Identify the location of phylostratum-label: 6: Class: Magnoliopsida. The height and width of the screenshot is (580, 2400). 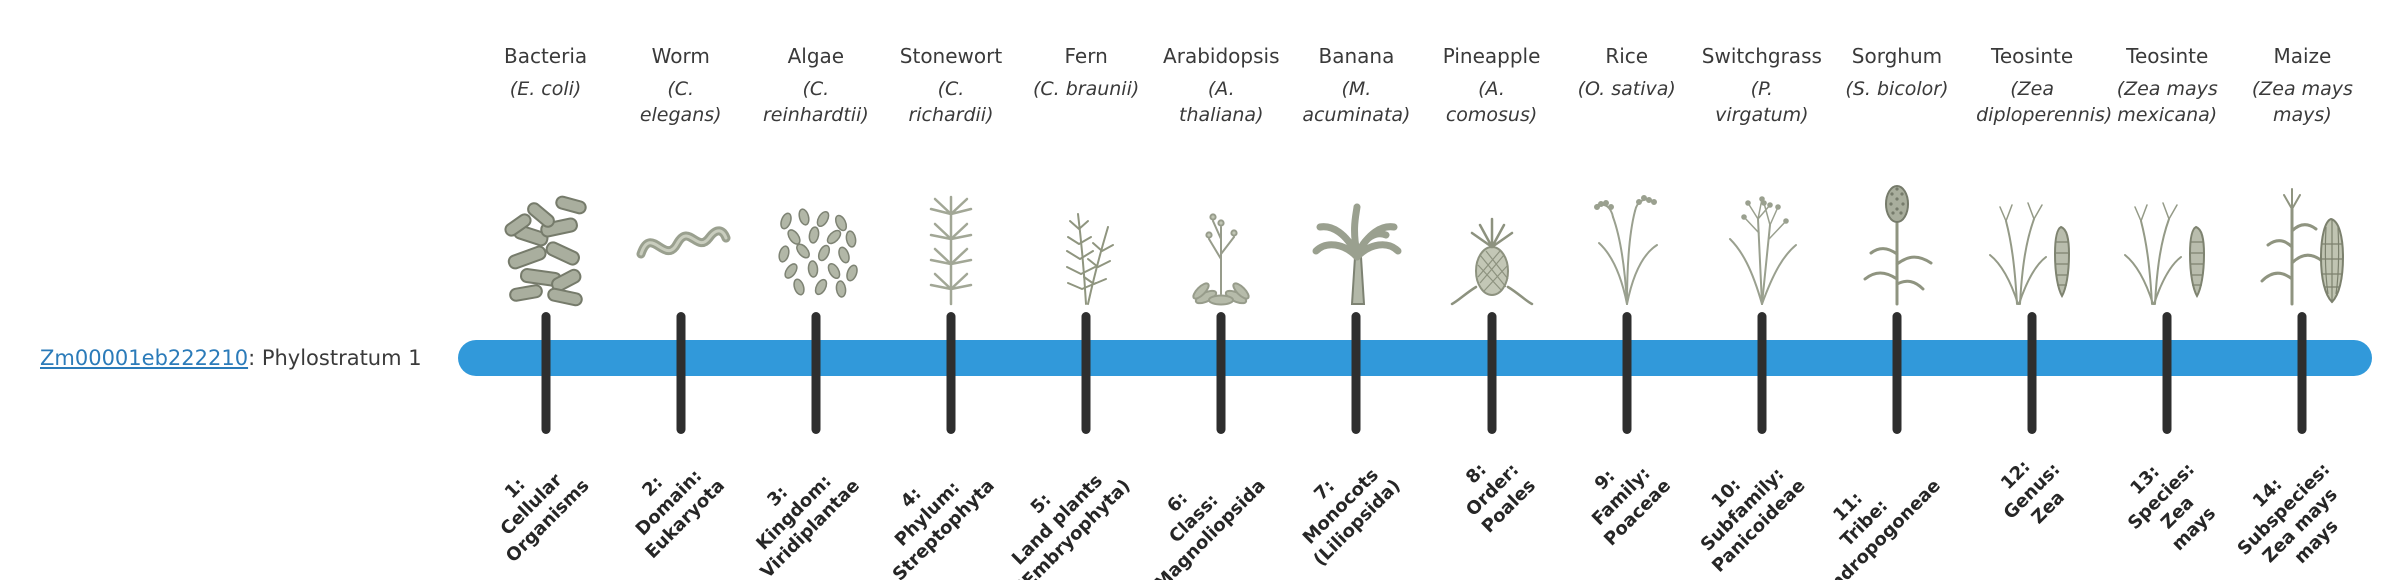
(1210, 527).